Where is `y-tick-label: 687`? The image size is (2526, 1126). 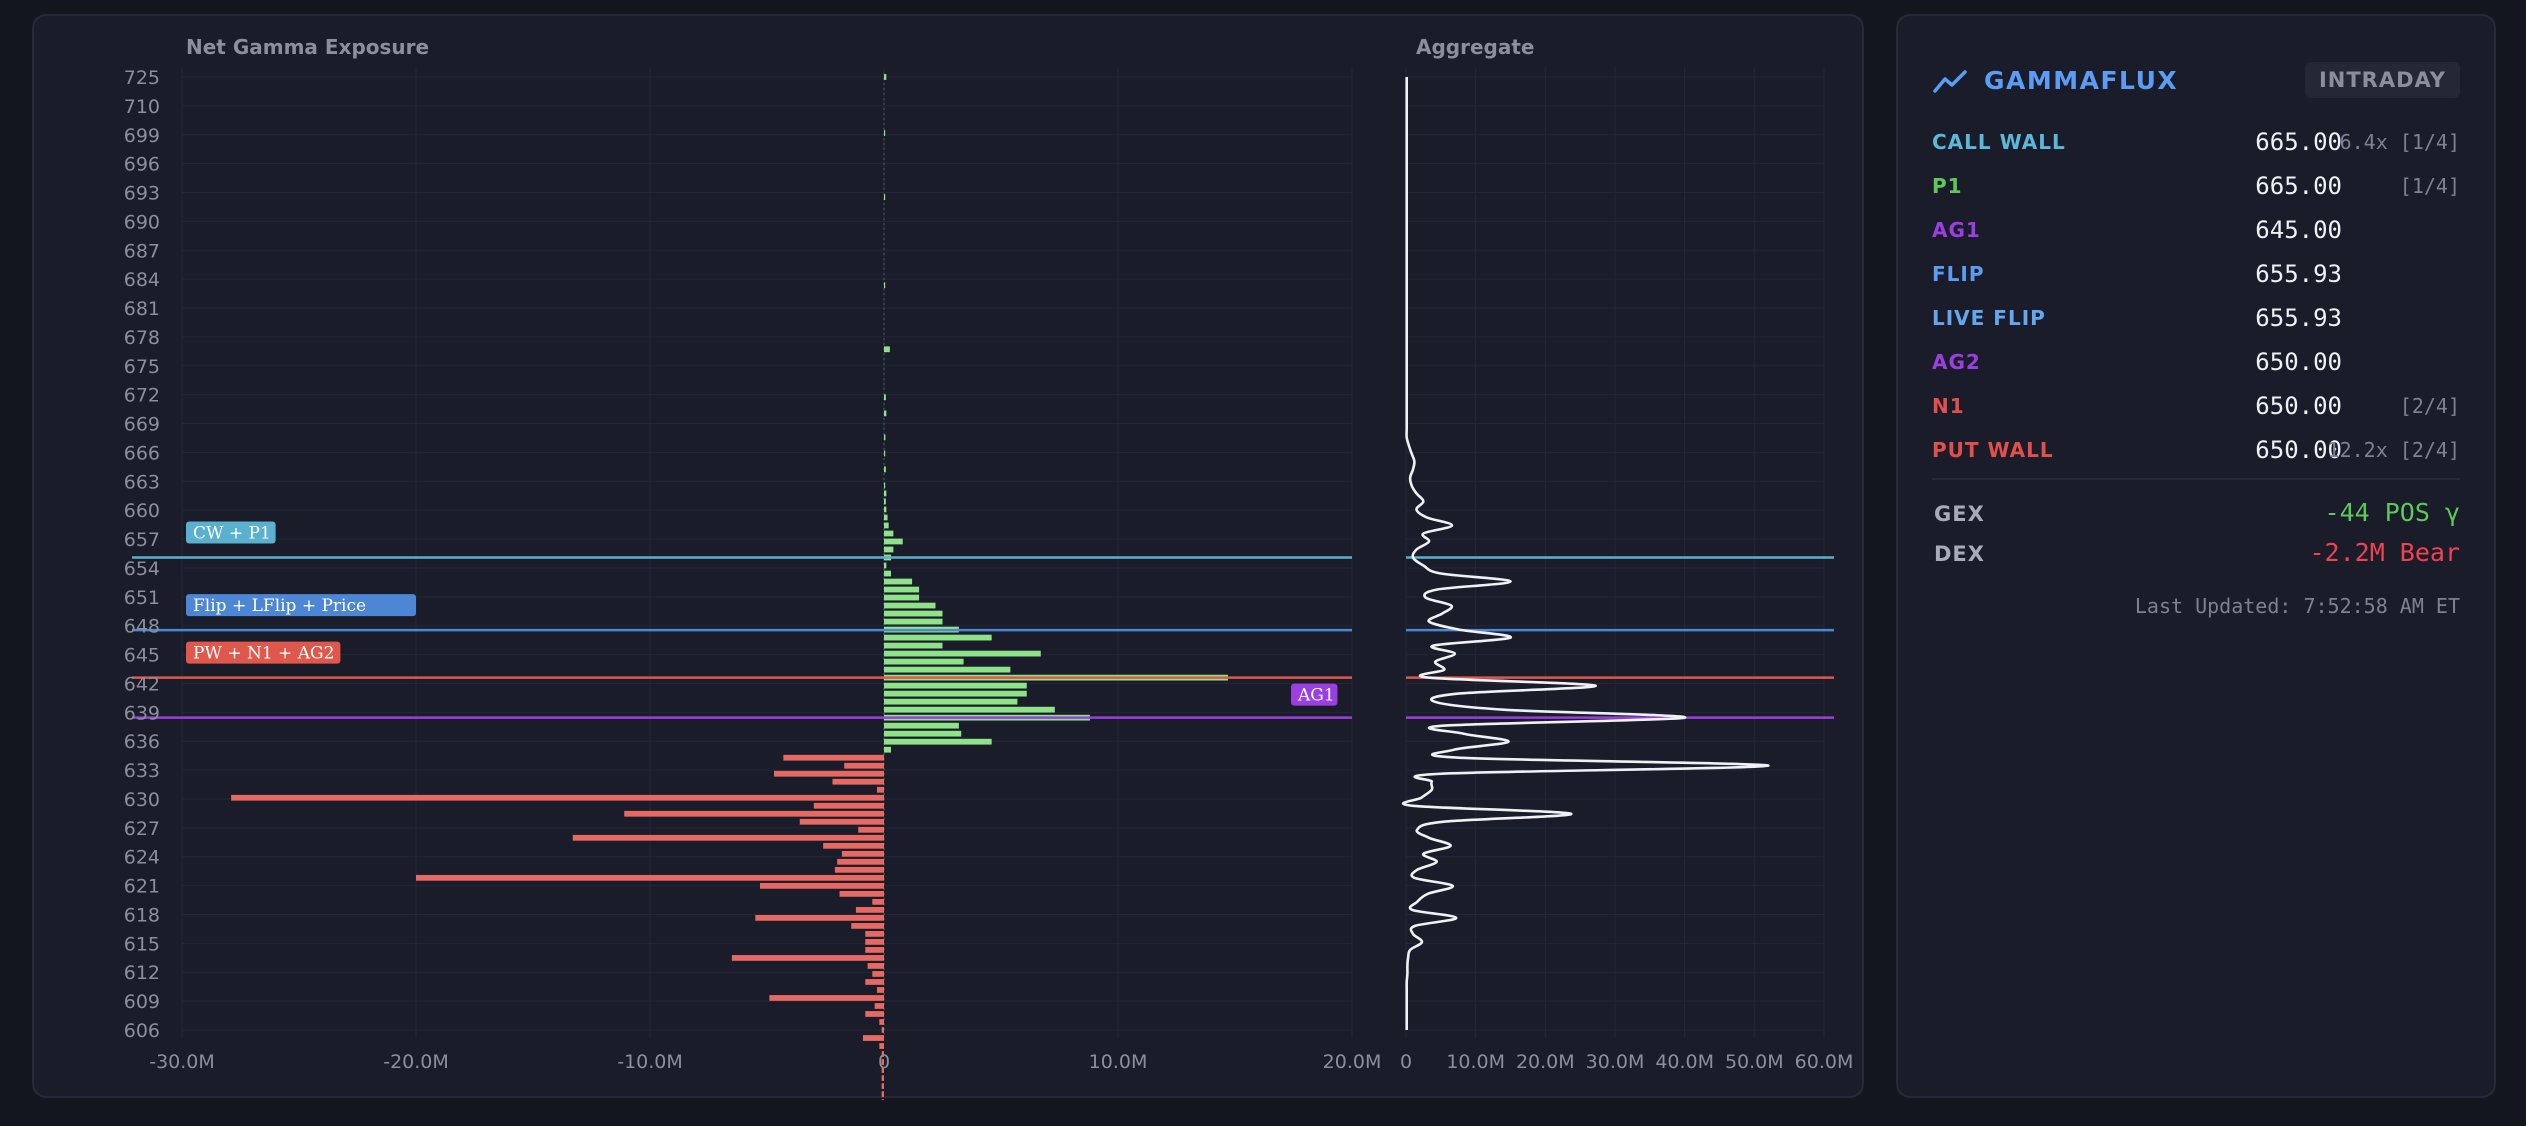 y-tick-label: 687 is located at coordinates (142, 251).